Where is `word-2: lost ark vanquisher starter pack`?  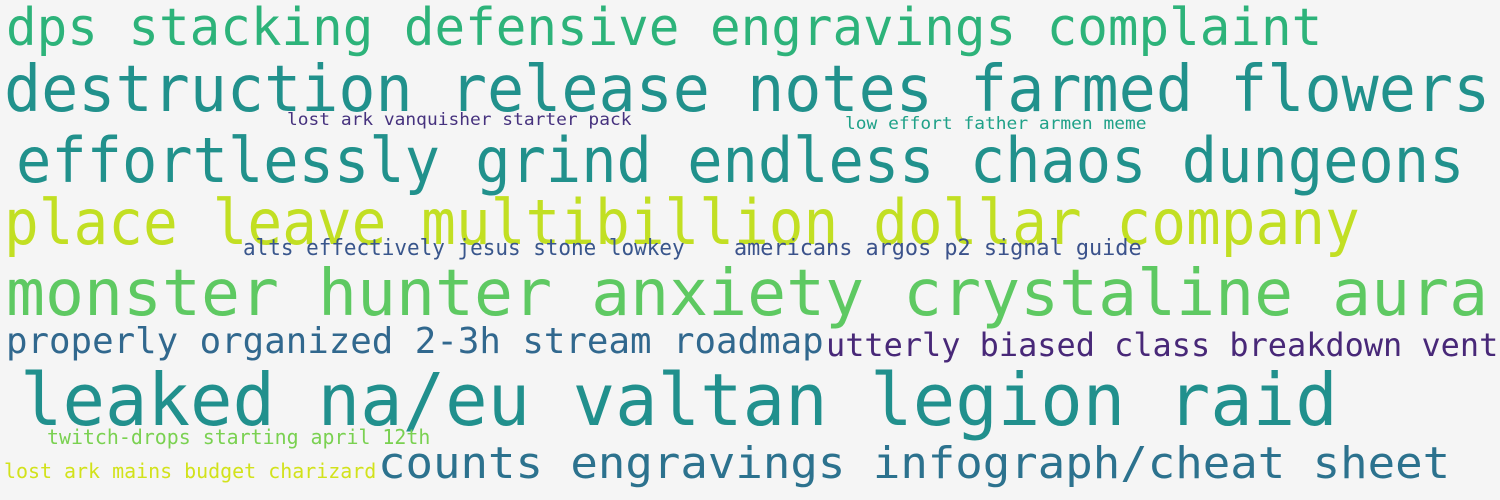 word-2: lost ark vanquisher starter pack is located at coordinates (459, 120).